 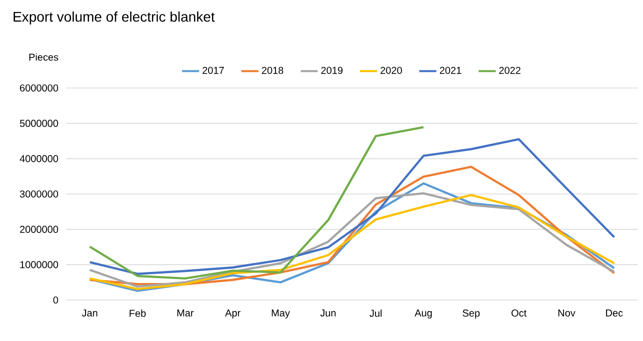 I want to click on y-tick-label: 1000000, so click(x=39, y=264).